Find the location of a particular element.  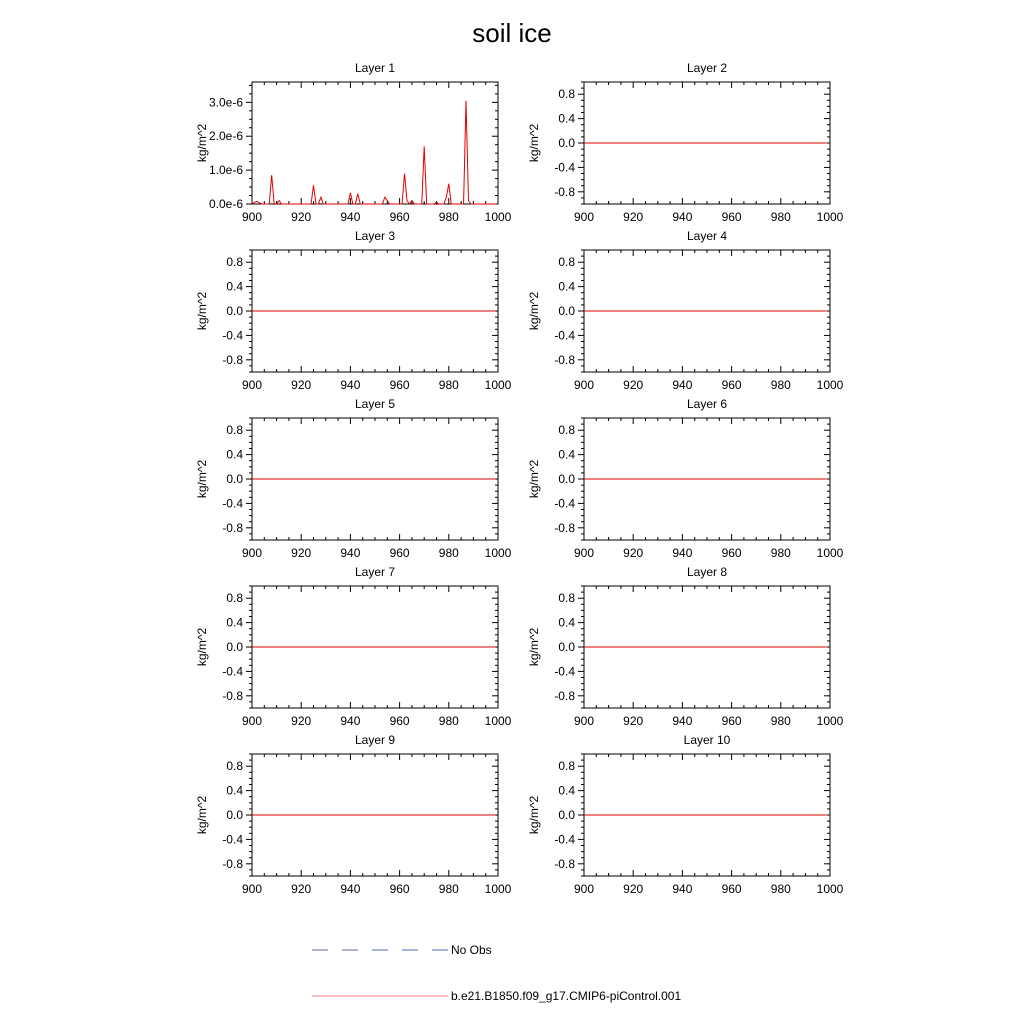

plot-frame is located at coordinates (375, 143).